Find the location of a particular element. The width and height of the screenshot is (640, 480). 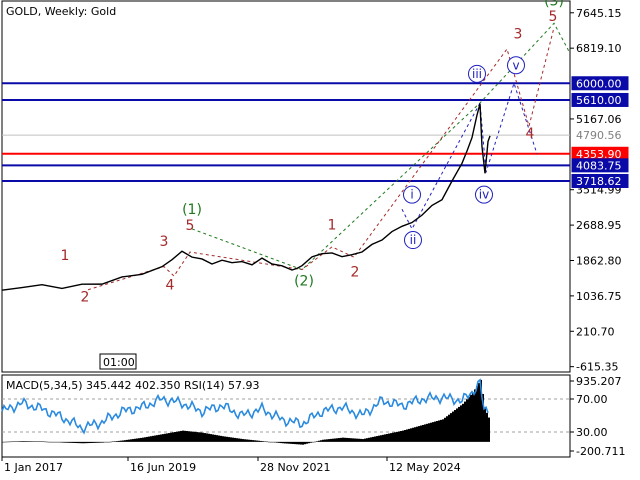

roman-wave-label: v is located at coordinates (515, 65).